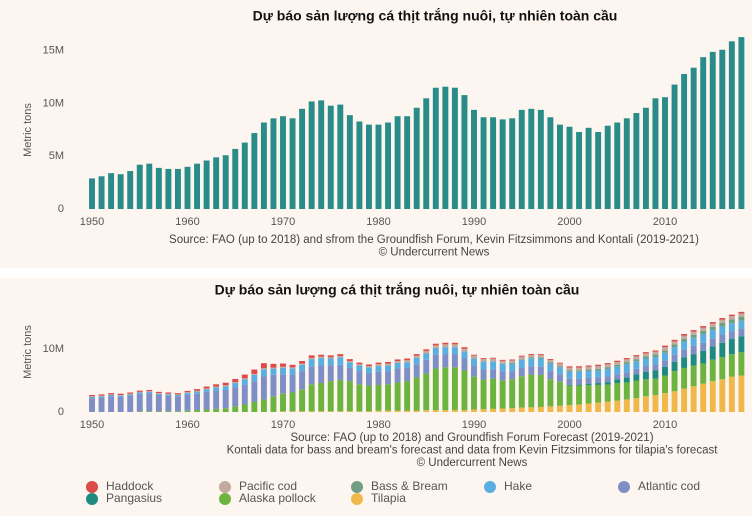 The width and height of the screenshot is (752, 521). I want to click on x-tick-label: 1990, so click(474, 425).